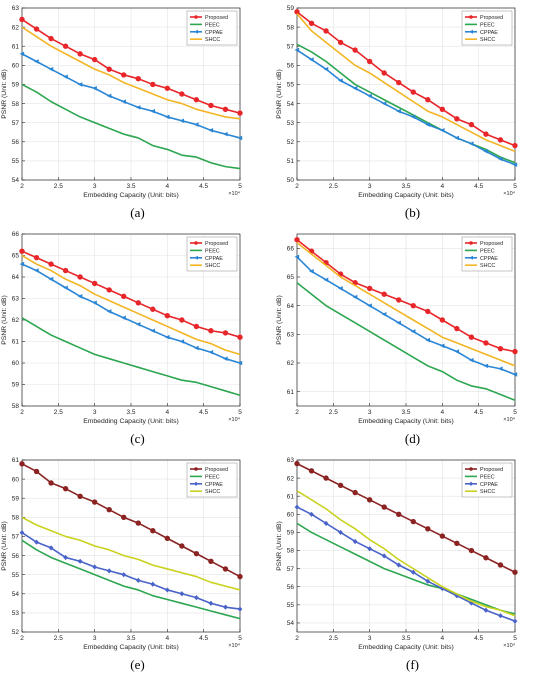 The image size is (550, 680). What do you see at coordinates (297, 186) in the screenshot?
I see `x-tick-label: 2` at bounding box center [297, 186].